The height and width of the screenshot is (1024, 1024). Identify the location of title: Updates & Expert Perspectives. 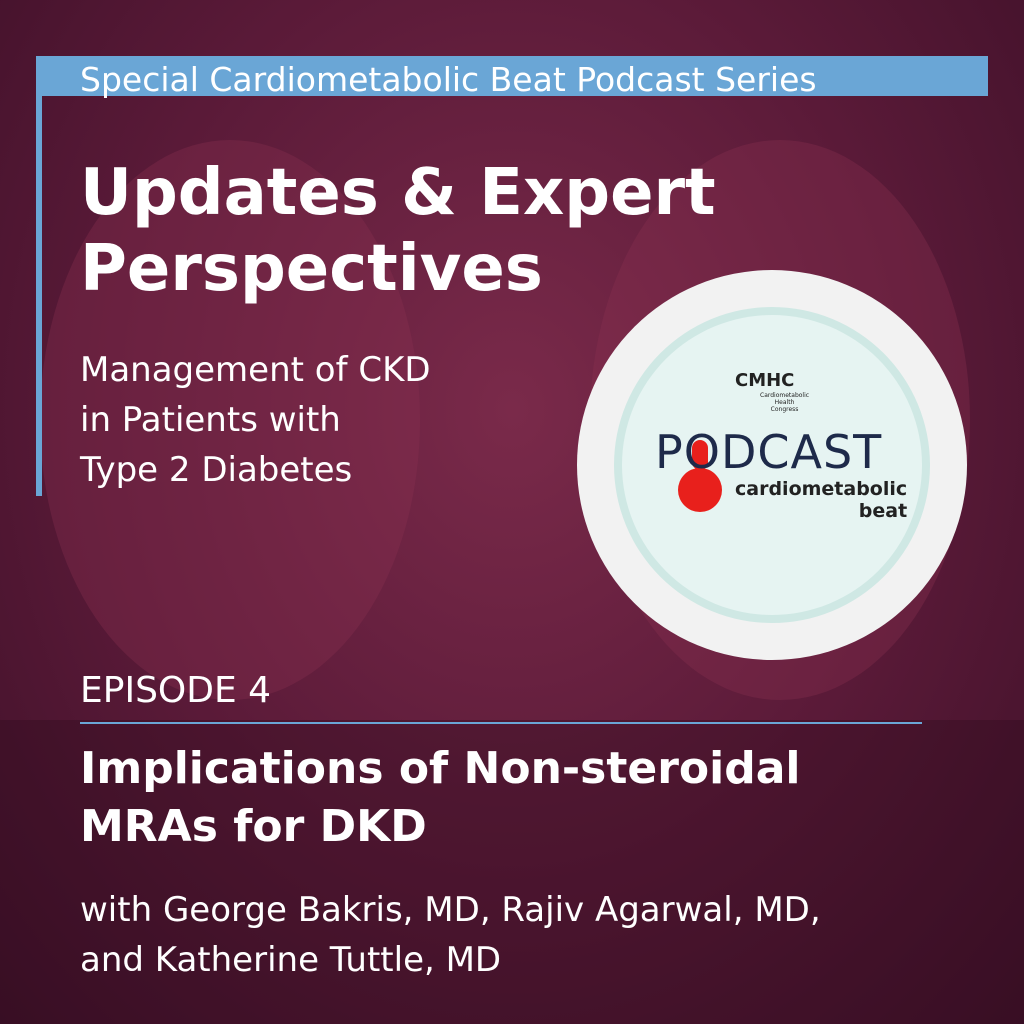
(398, 231).